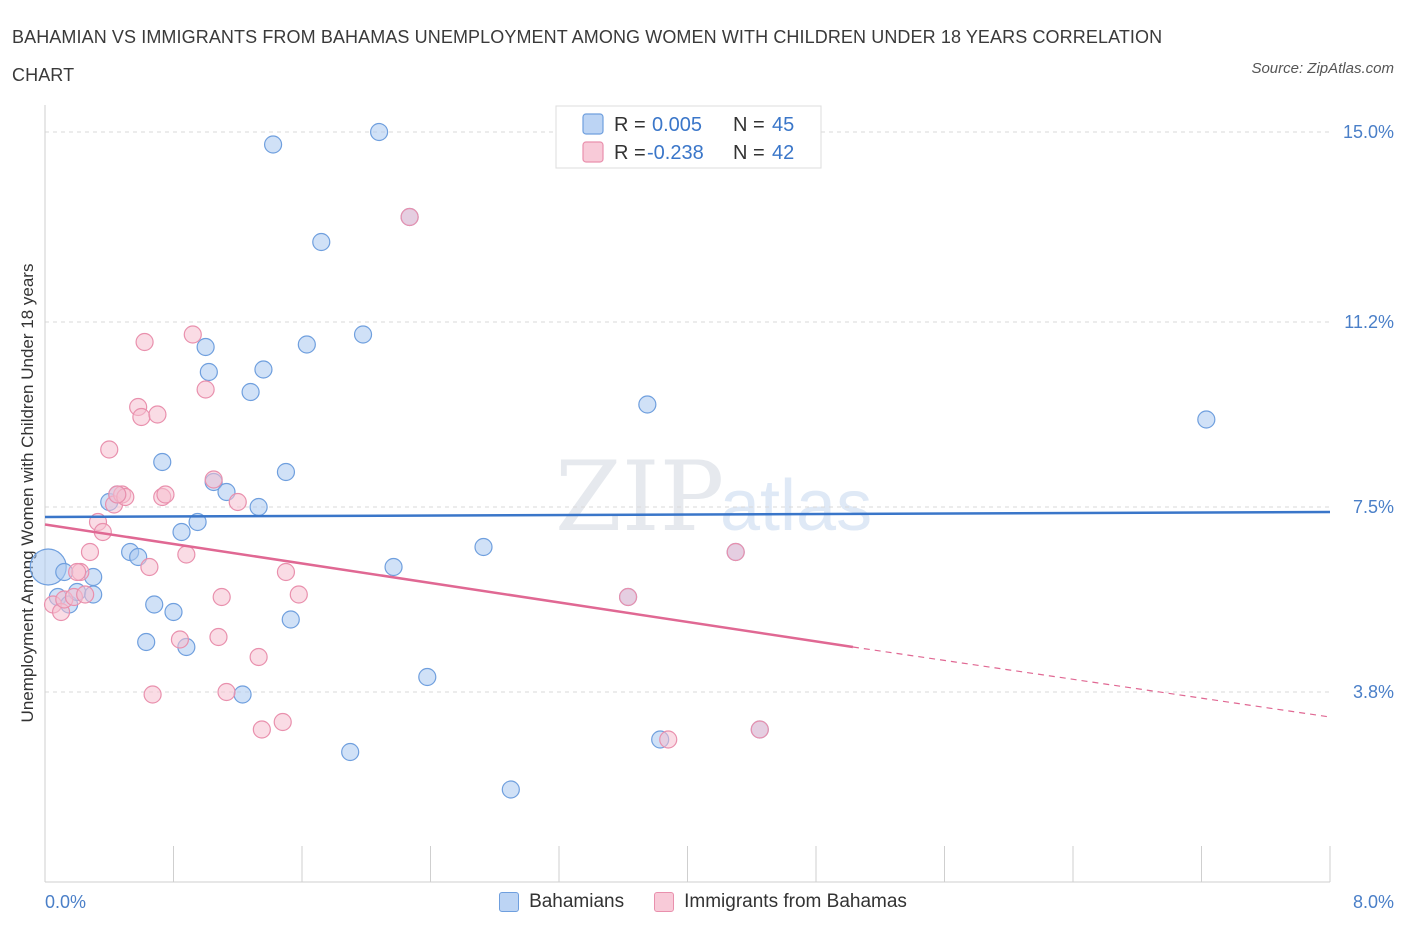  I want to click on legend-r-value-2: -0.238, so click(675, 153).